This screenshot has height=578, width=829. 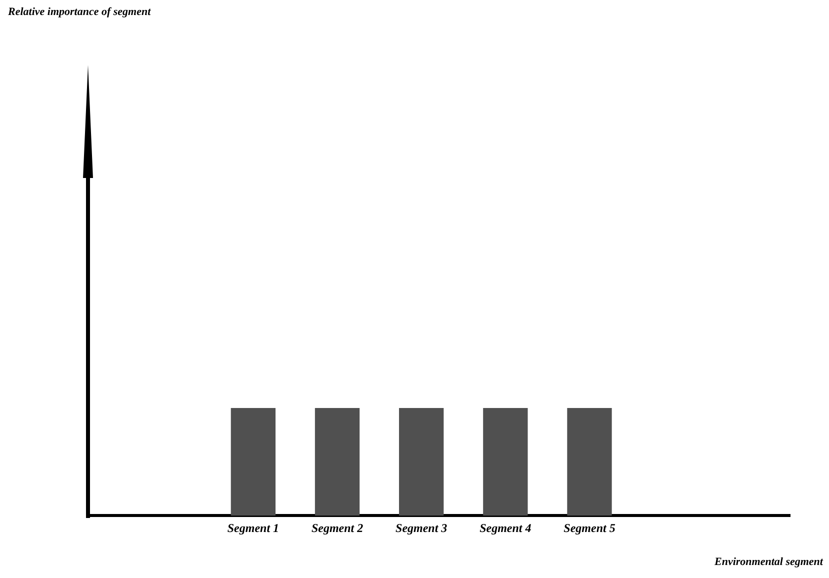 I want to click on x-tick-label: Segment 3, so click(x=422, y=527).